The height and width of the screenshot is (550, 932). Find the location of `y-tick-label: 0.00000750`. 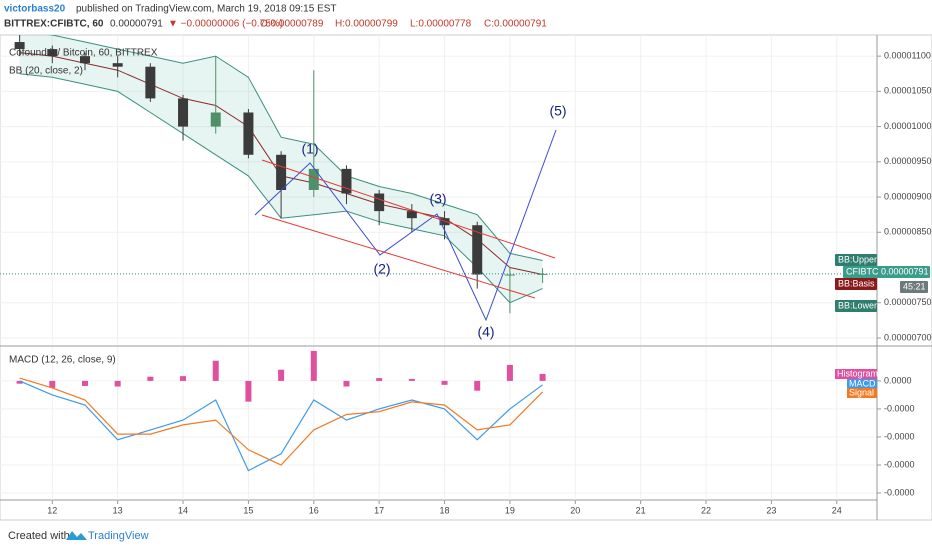

y-tick-label: 0.00000750 is located at coordinates (908, 302).